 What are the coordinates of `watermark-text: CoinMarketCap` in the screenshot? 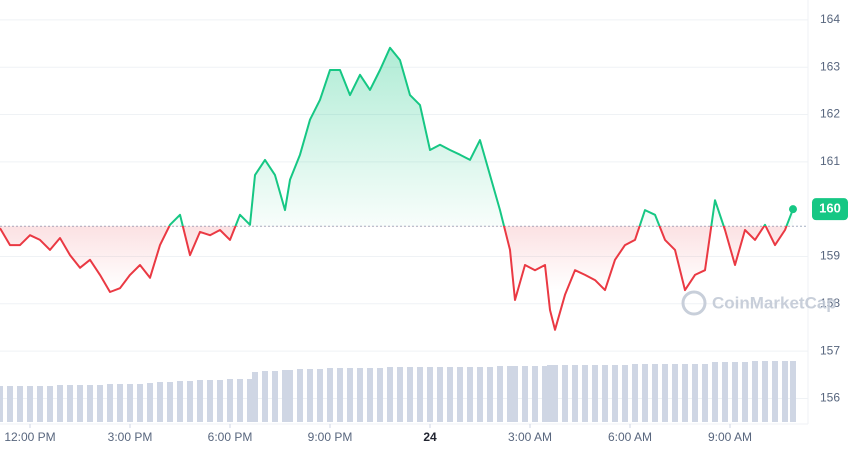 It's located at (774, 302).